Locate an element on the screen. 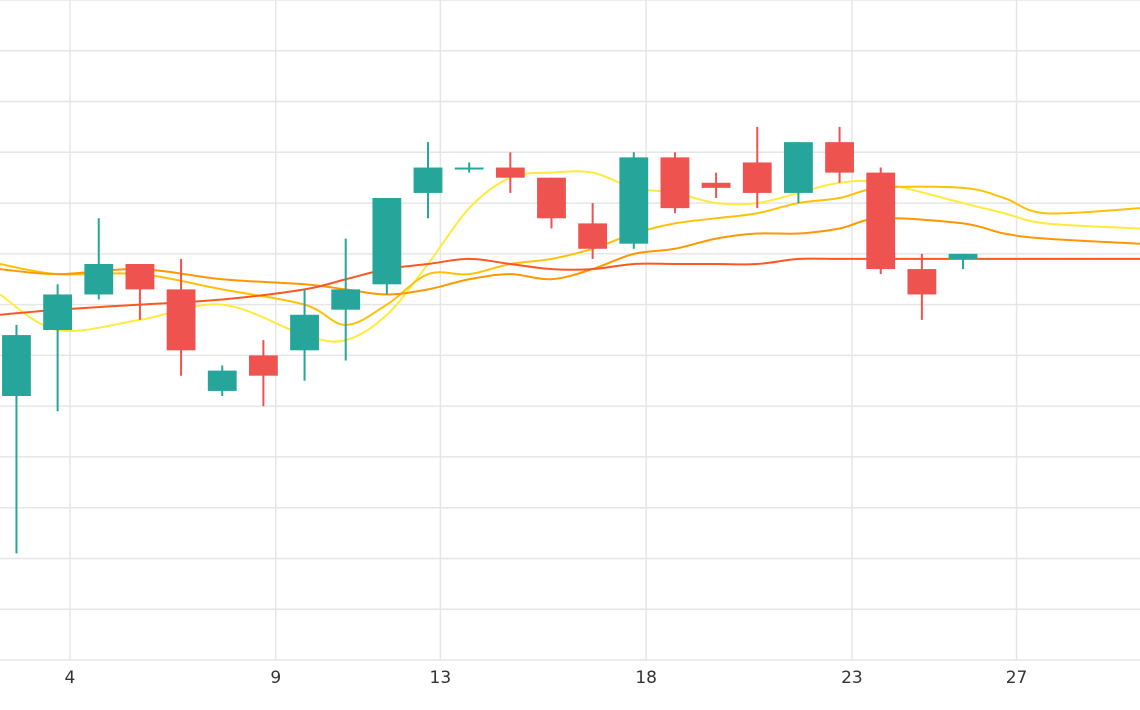 Image resolution: width=1140 pixels, height=710 pixels. x-tick-label: 4 is located at coordinates (70, 678).